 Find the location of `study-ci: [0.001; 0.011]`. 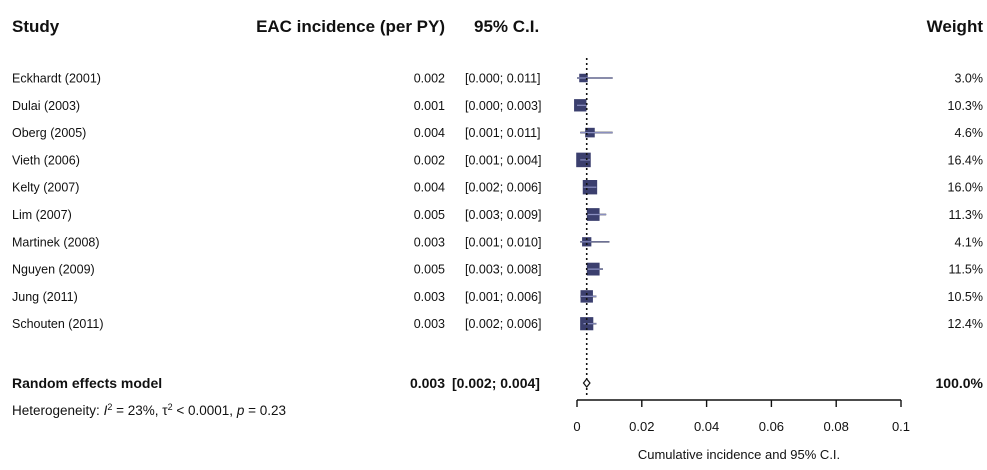

study-ci: [0.001; 0.011] is located at coordinates (503, 133).